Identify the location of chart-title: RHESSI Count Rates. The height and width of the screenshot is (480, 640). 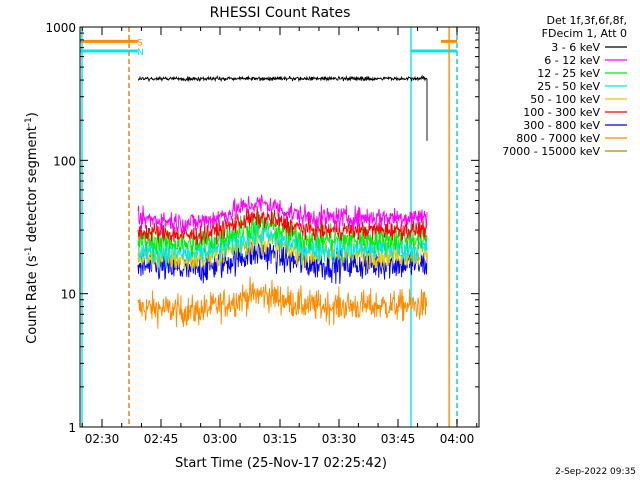
(280, 13).